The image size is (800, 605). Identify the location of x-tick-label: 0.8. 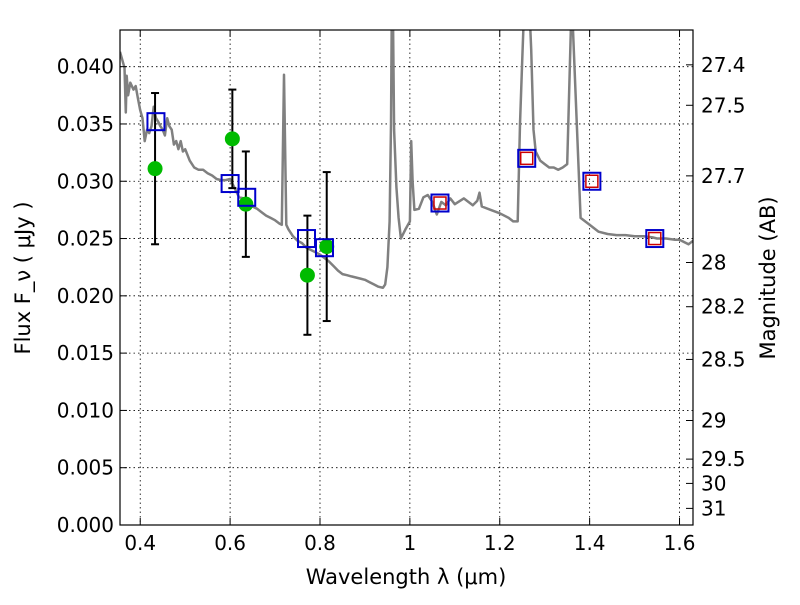
(320, 543).